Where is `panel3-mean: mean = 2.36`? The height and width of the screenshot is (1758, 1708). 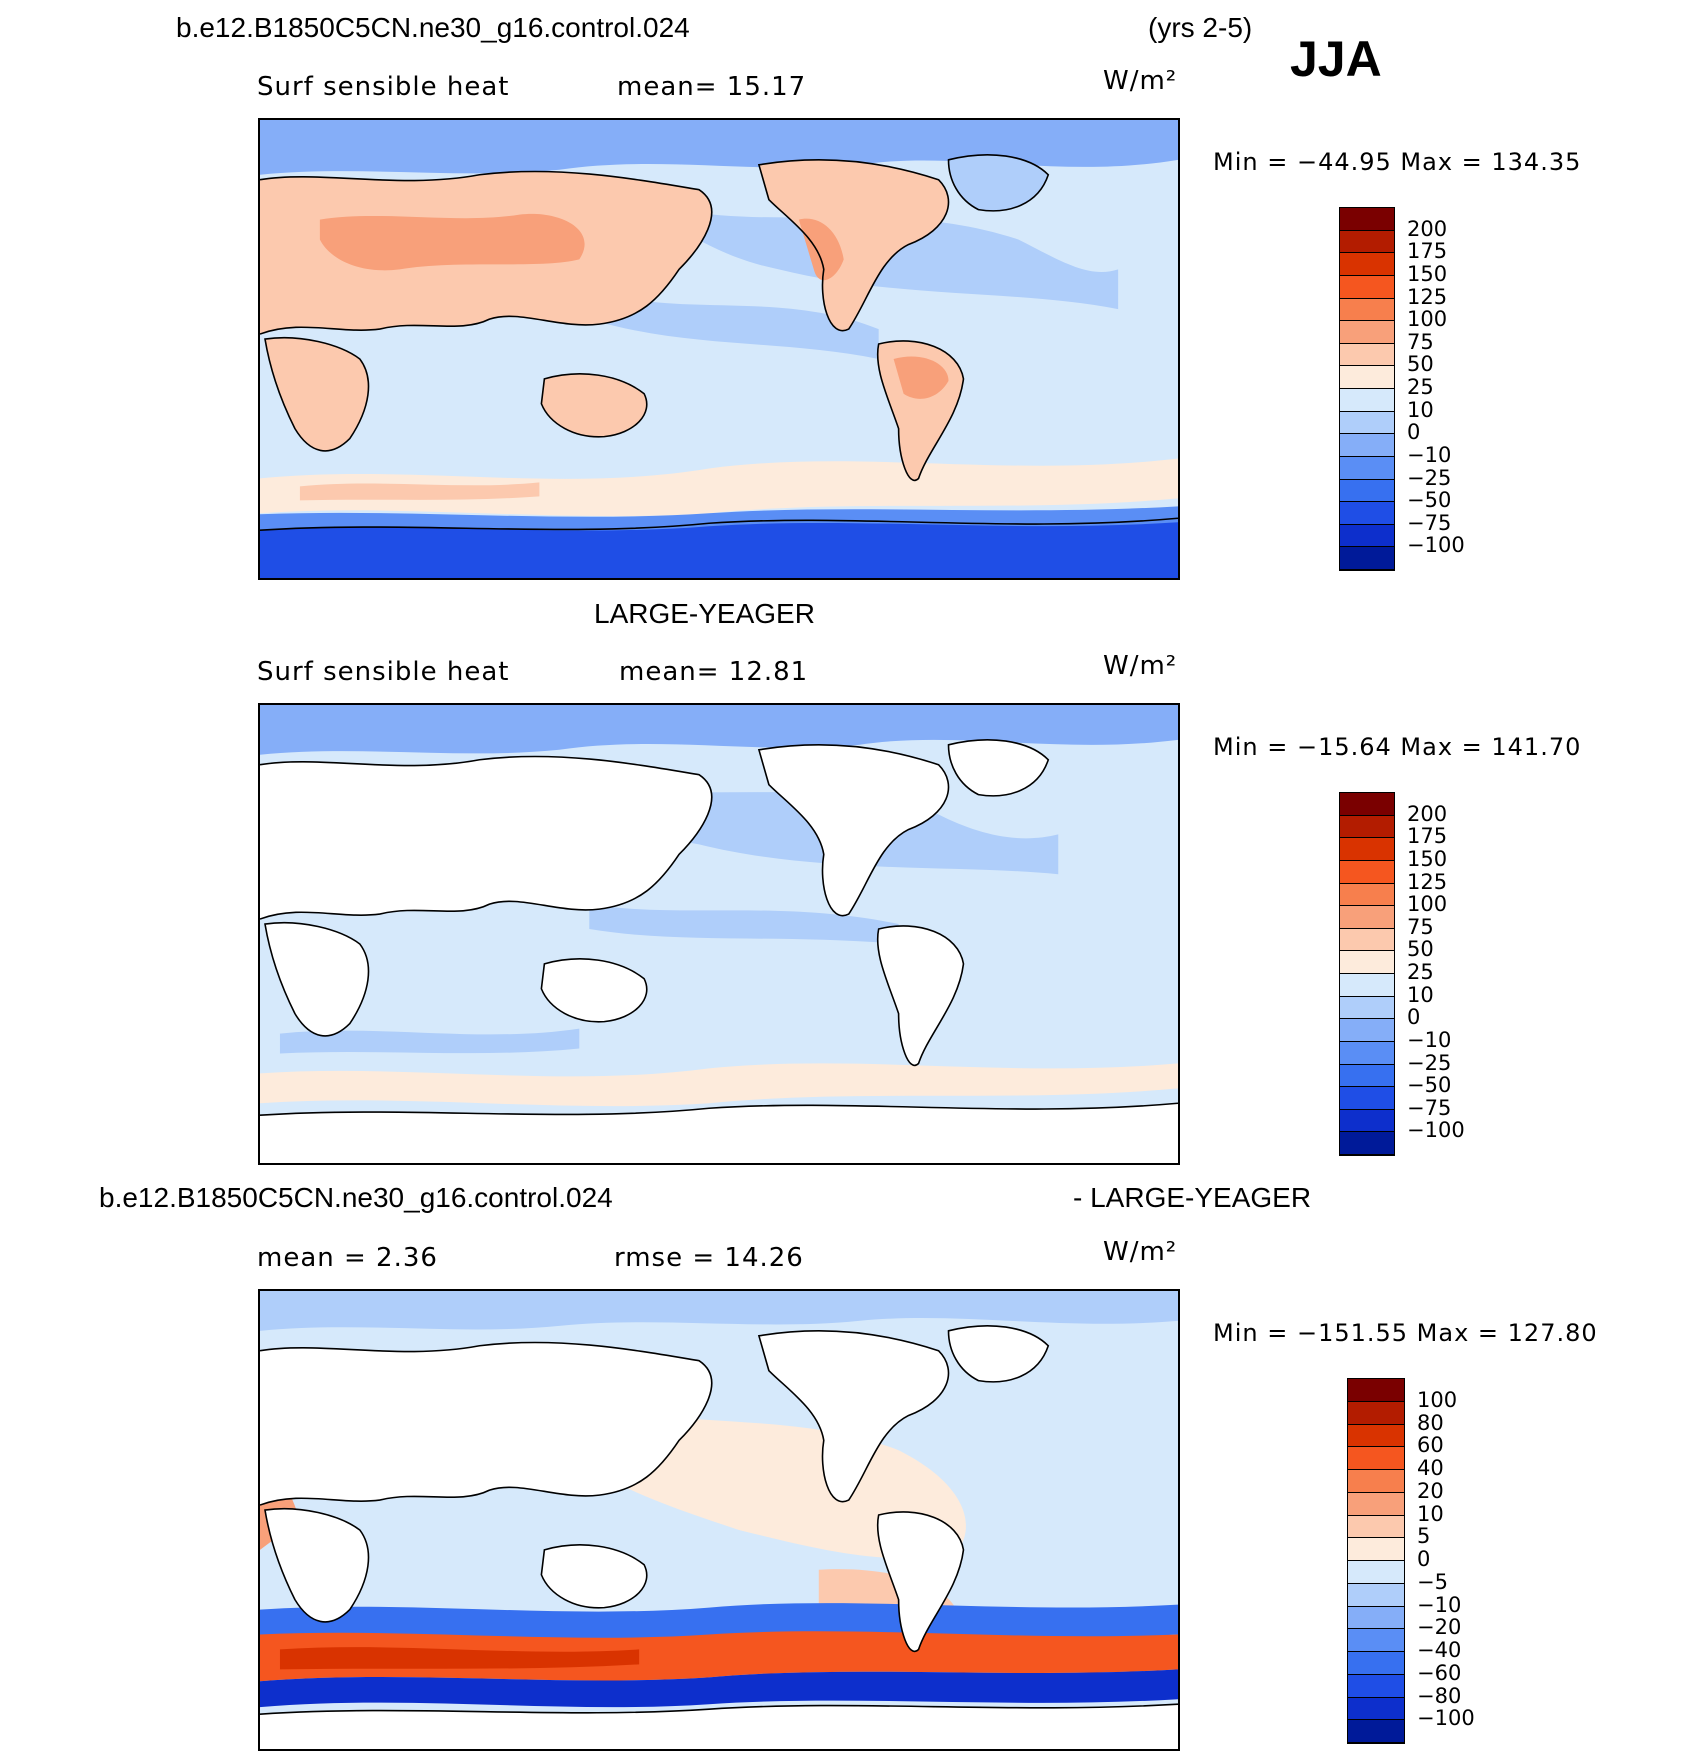 panel3-mean: mean = 2.36 is located at coordinates (347, 1258).